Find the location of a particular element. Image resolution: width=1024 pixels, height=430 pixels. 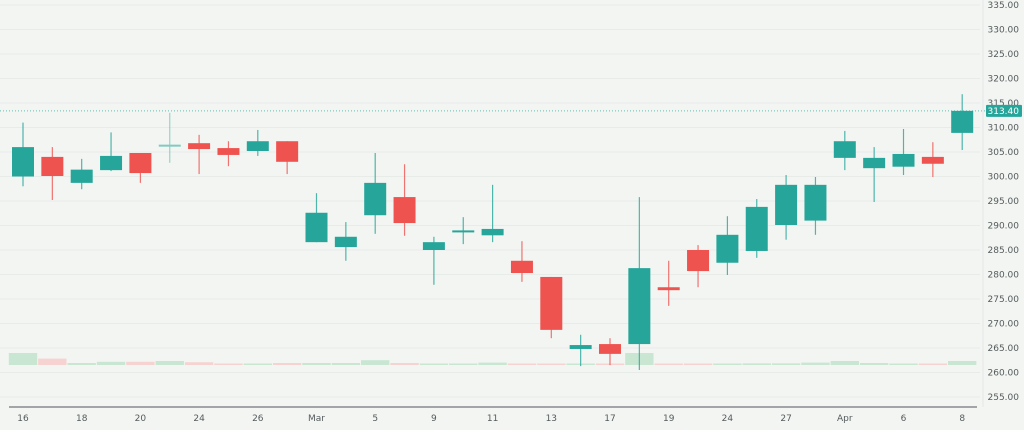

y-tick-label: 305.00 is located at coordinates (1004, 153).